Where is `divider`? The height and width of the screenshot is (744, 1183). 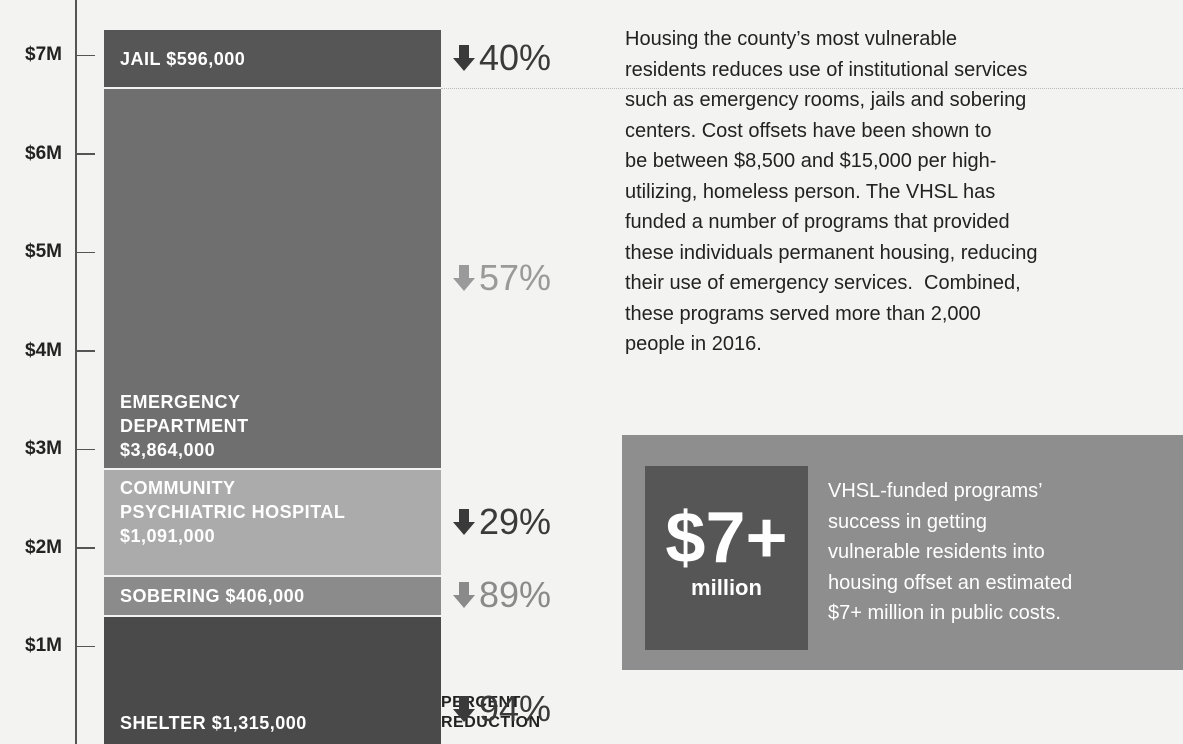 divider is located at coordinates (812, 88).